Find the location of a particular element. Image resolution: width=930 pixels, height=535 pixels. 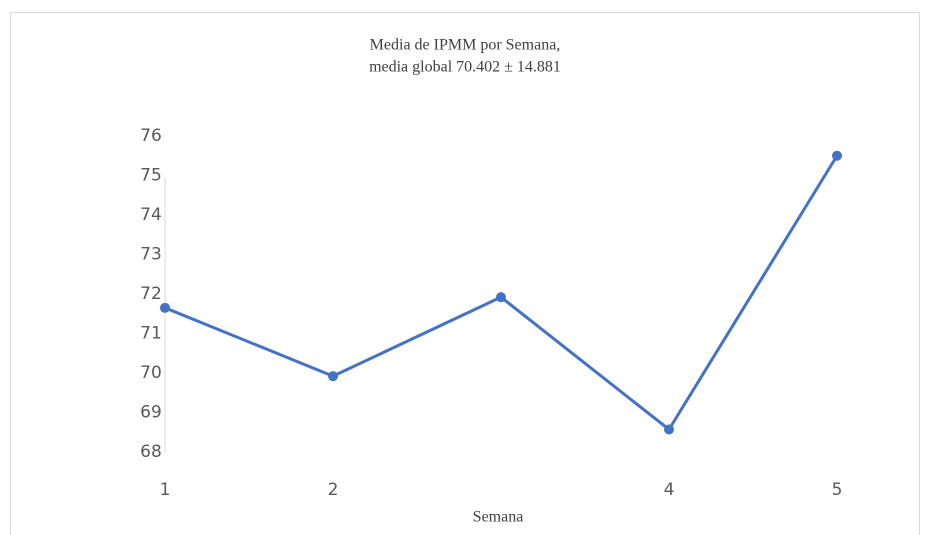

x-tick-label: 5 is located at coordinates (837, 490).